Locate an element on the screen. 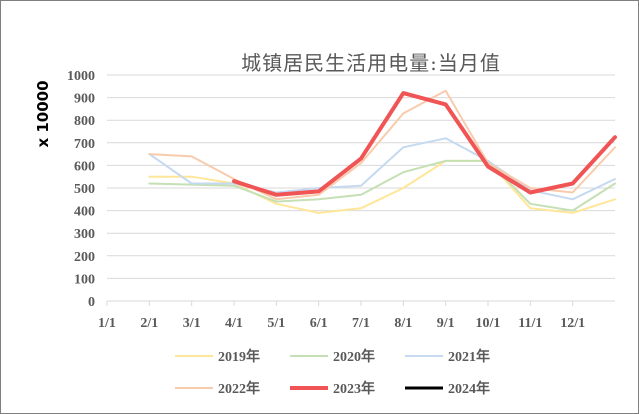  legend-label-2: 2021年 is located at coordinates (469, 356).